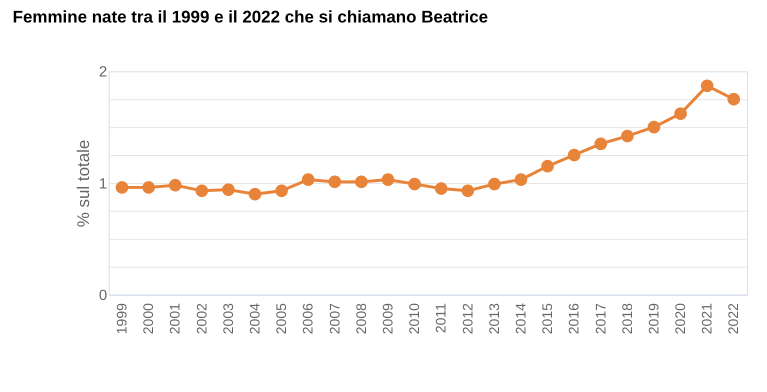 This screenshot has height=392, width=767. What do you see at coordinates (680, 318) in the screenshot?
I see `x-tick-label: 2020` at bounding box center [680, 318].